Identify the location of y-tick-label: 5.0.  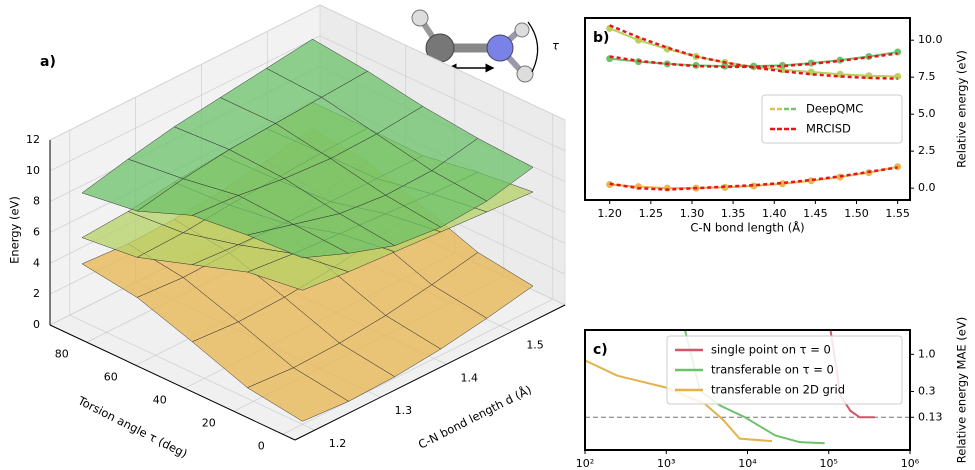
(927, 113).